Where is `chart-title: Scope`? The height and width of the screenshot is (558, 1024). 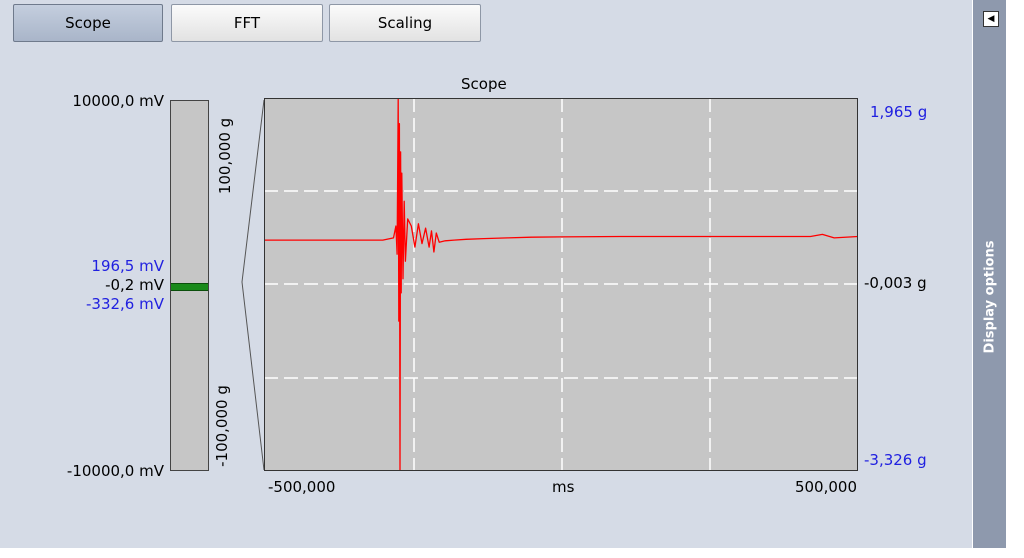
chart-title: Scope is located at coordinates (484, 84).